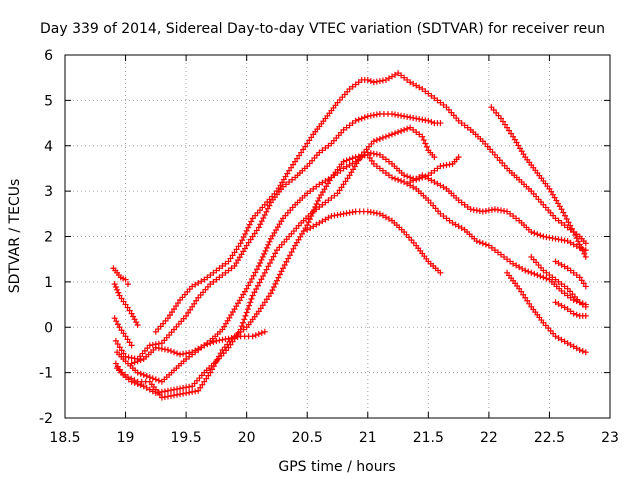 The height and width of the screenshot is (480, 640). What do you see at coordinates (368, 438) in the screenshot?
I see `x-tick-label: 21` at bounding box center [368, 438].